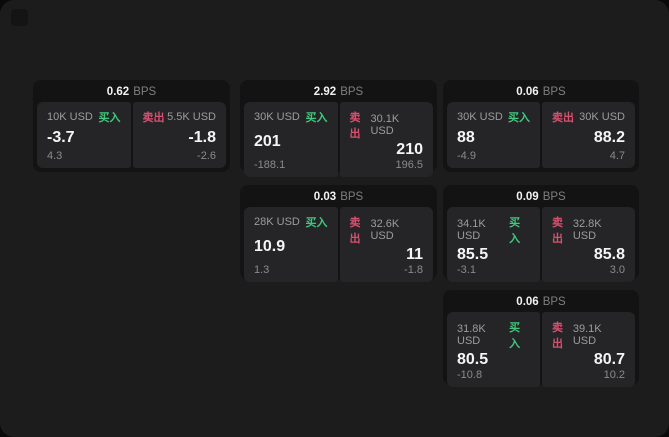  What do you see at coordinates (471, 230) in the screenshot?
I see `buy-amount: 34.1K USD` at bounding box center [471, 230].